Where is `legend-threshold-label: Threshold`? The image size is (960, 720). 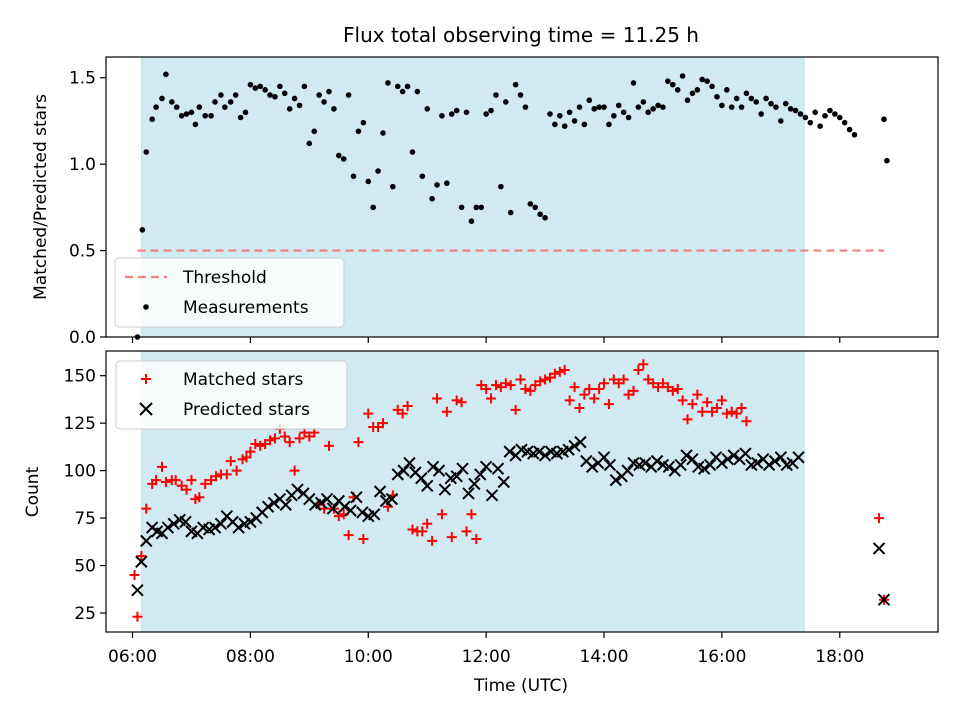
legend-threshold-label: Threshold is located at coordinates (224, 278).